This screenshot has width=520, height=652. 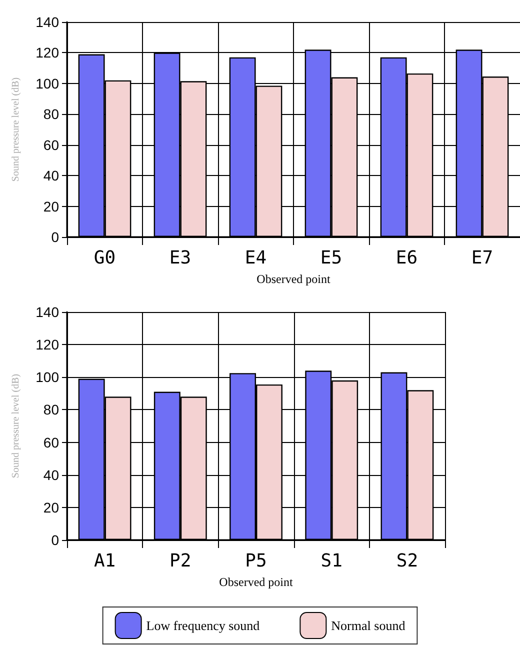 I want to click on x-tick-label: S2, so click(x=407, y=561).